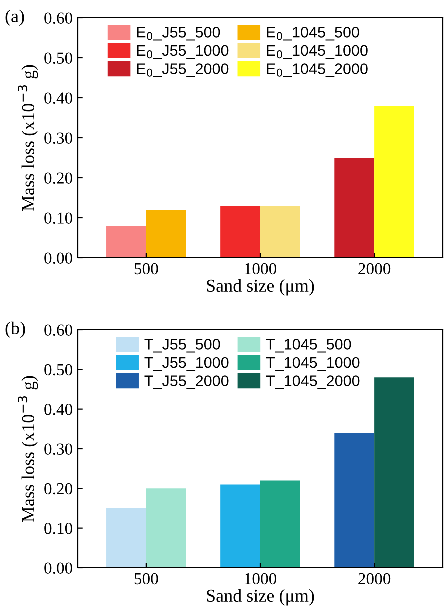 The height and width of the screenshot is (612, 445). I want to click on legend-label: E$_{0}$_1045_500, so click(313, 34).